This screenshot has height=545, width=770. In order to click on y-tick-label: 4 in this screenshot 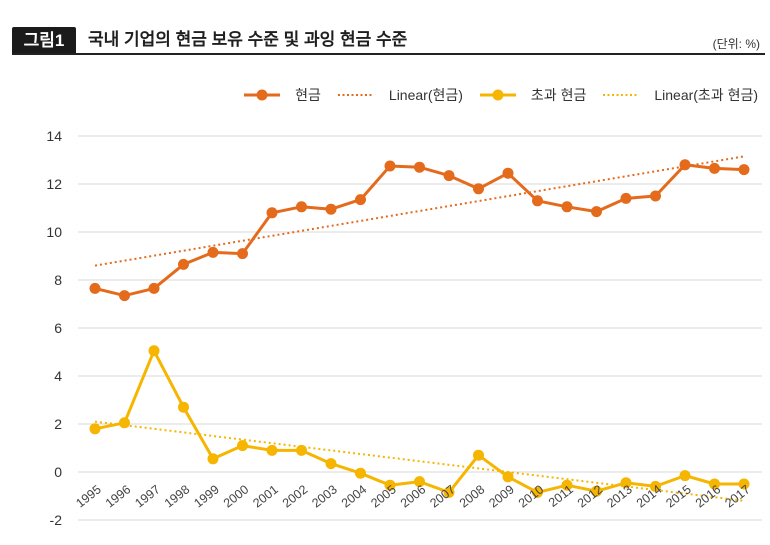, I will do `click(58, 376)`.